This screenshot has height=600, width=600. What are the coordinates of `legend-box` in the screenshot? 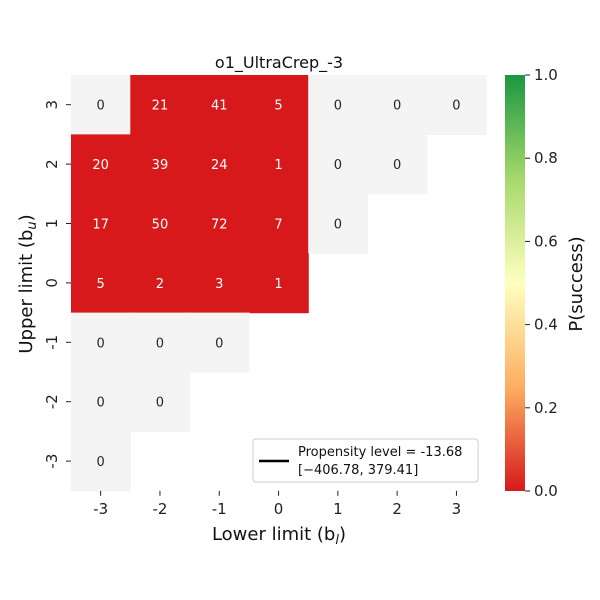 It's located at (365, 460).